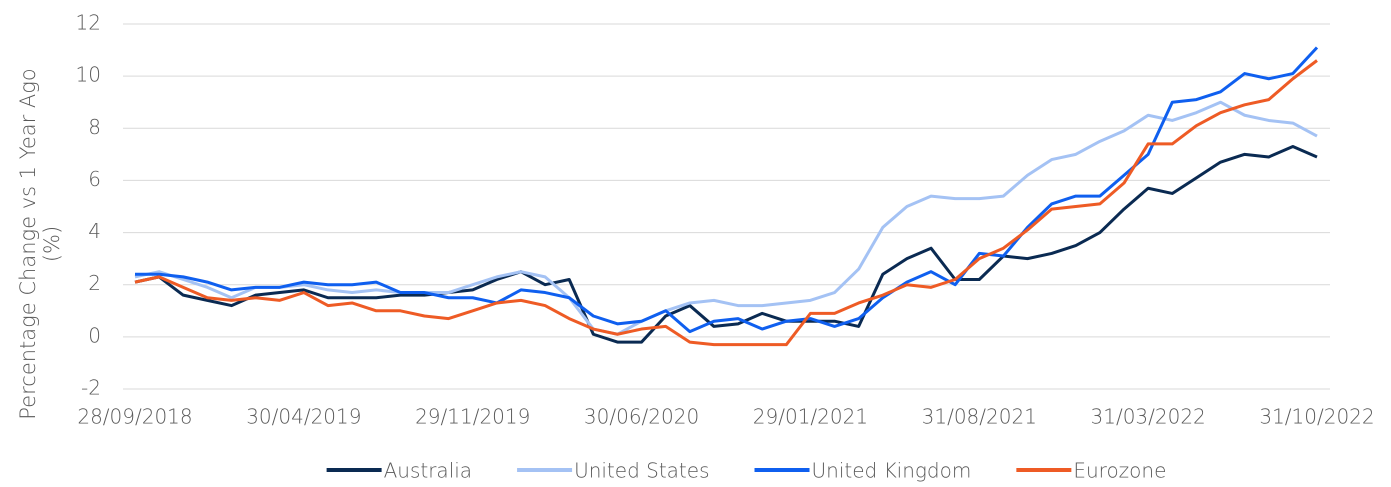  Describe the element at coordinates (134, 417) in the screenshot. I see `x-tick-label: 28/09/2018` at that location.